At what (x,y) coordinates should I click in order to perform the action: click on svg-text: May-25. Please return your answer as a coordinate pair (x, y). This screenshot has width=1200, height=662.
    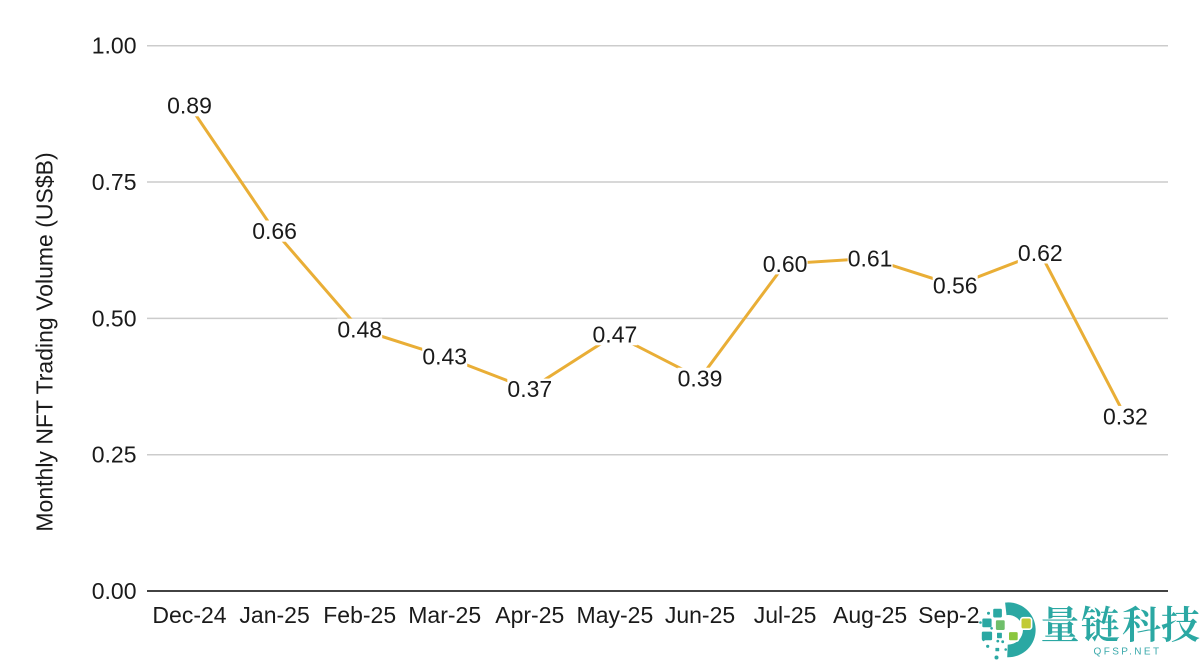
    Looking at the image, I should click on (615, 615).